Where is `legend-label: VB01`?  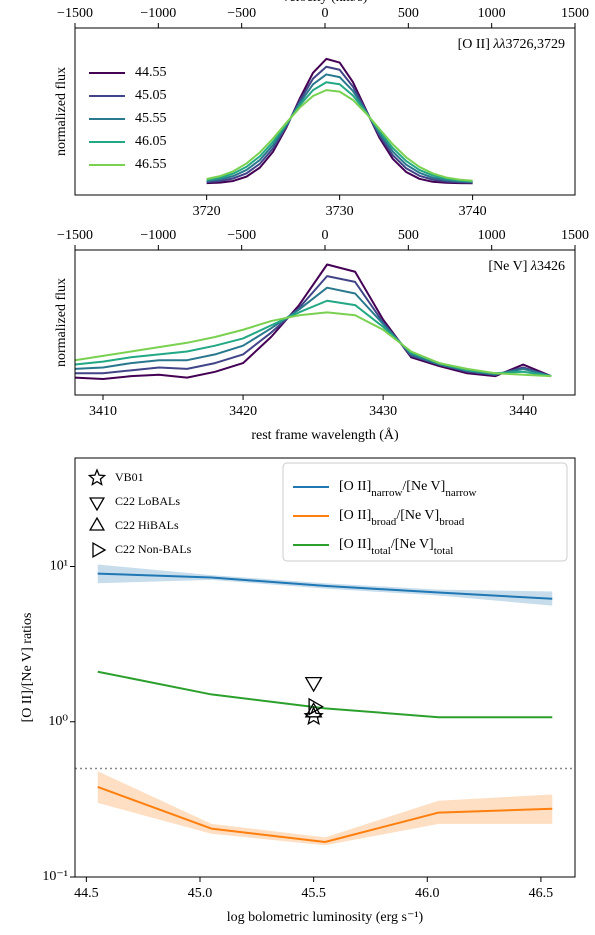
legend-label: VB01 is located at coordinates (129, 477).